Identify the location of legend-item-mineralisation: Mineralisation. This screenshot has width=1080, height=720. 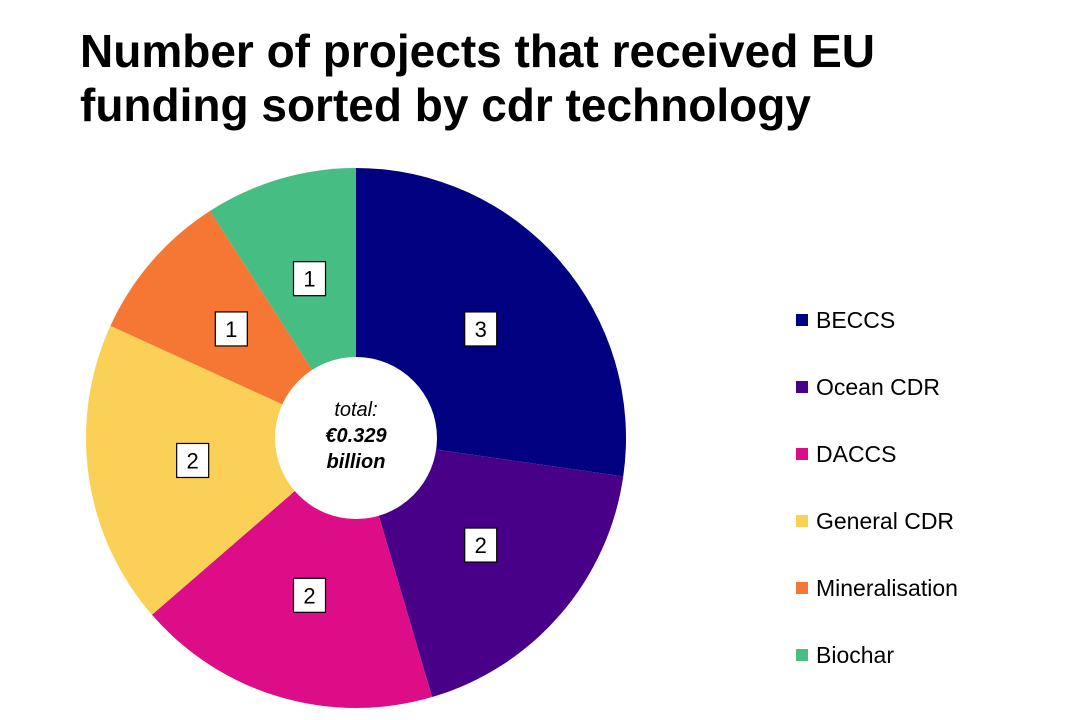
(877, 587).